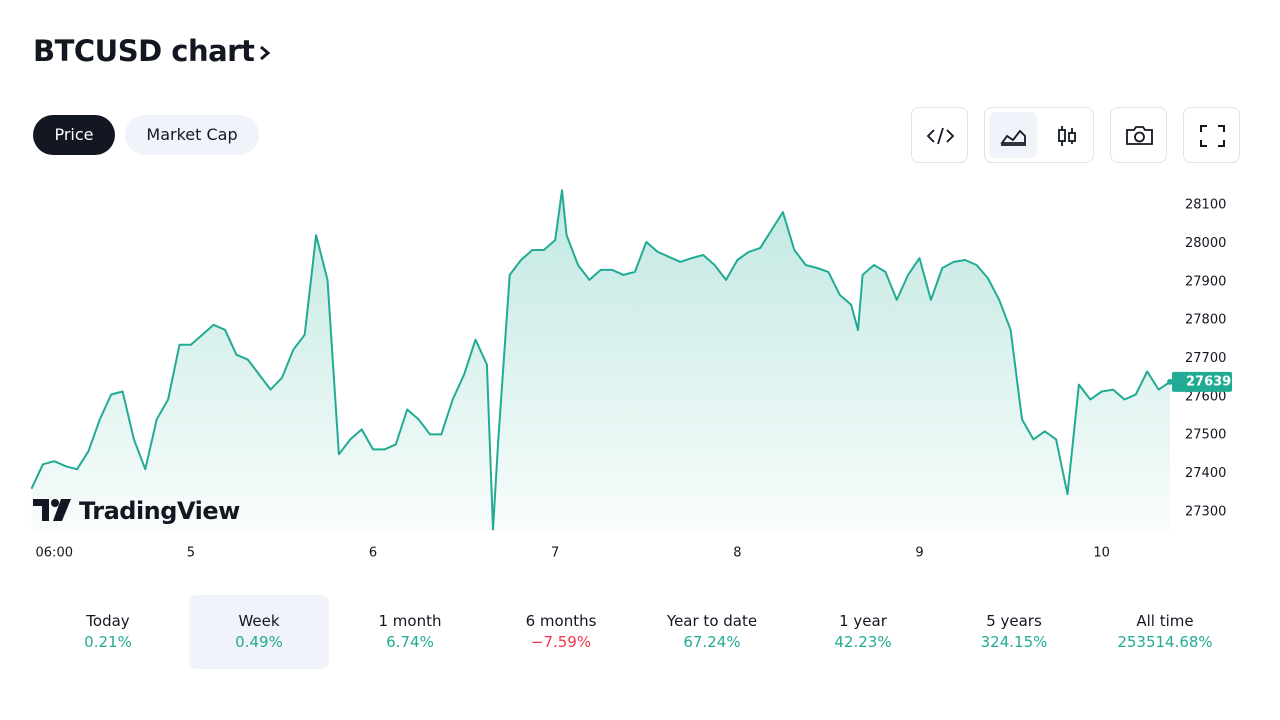 The width and height of the screenshot is (1280, 720). I want to click on x-tick-label: 9, so click(919, 553).